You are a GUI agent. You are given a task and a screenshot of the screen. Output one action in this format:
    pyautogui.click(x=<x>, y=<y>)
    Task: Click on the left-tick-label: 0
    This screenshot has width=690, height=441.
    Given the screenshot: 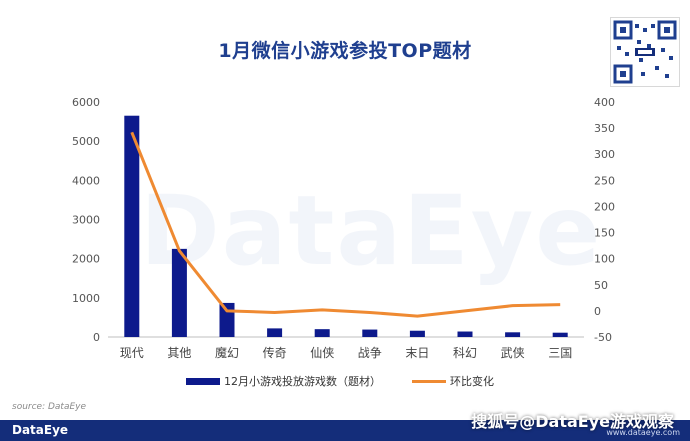 What is the action you would take?
    pyautogui.click(x=96, y=337)
    